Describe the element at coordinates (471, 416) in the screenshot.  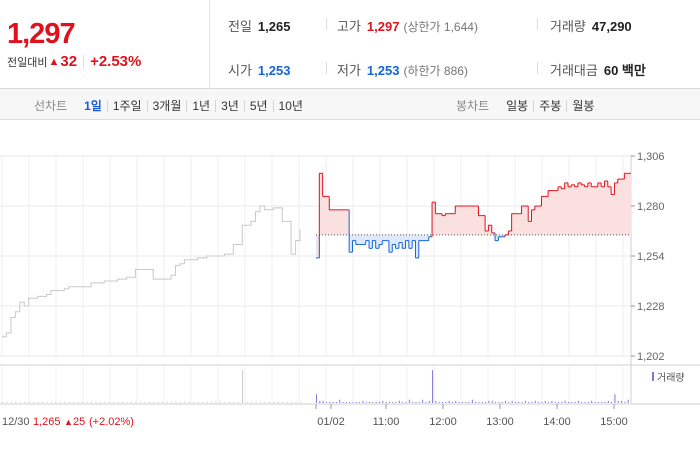
I see `x-axis: 01/02 11:00 12:00 13:00 14:00 15:00` at that location.